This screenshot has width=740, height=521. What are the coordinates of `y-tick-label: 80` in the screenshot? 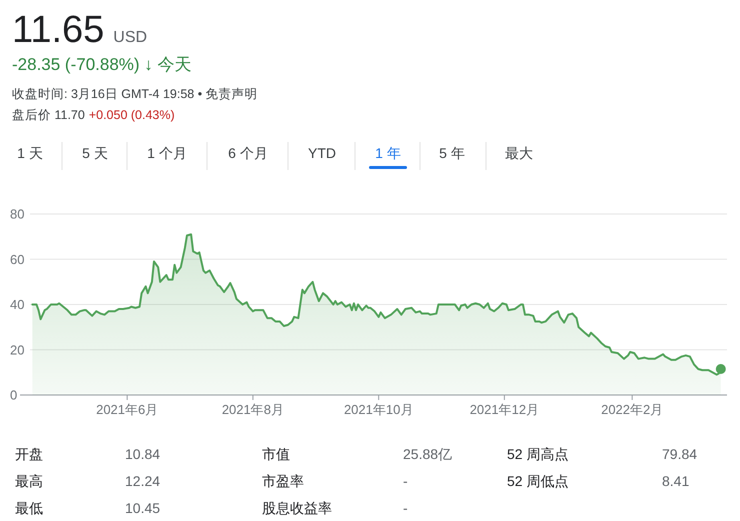 It's located at (17, 214).